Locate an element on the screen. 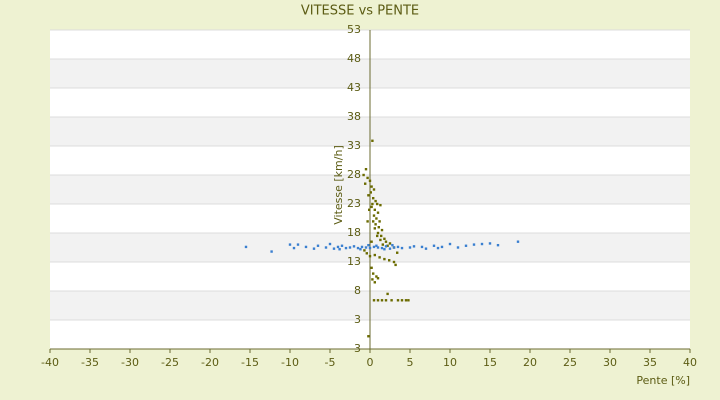 The width and height of the screenshot is (720, 400). y-axis-label: Vitesse [km/h] is located at coordinates (338, 185).